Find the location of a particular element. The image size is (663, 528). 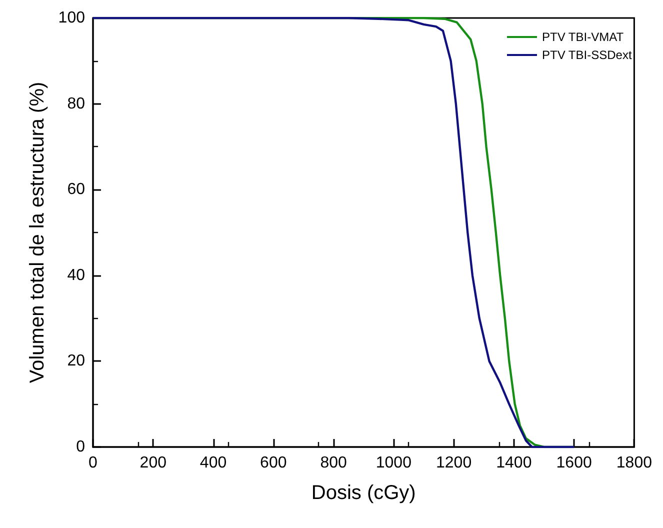

y-tick-label: 0 is located at coordinates (81, 447).